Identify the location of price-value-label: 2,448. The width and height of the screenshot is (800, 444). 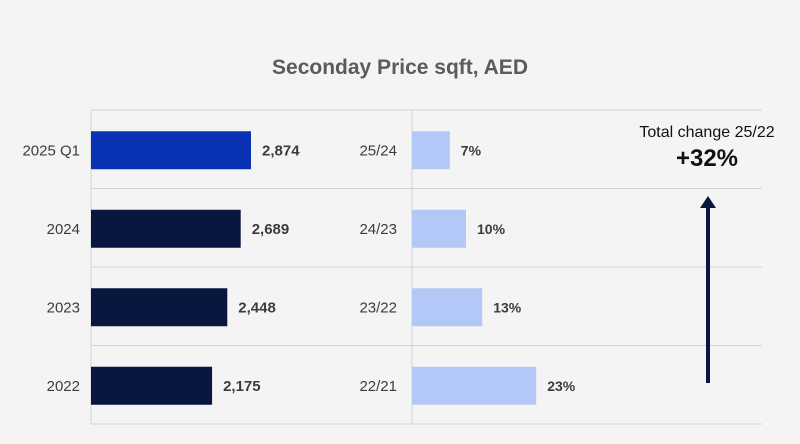
(257, 307).